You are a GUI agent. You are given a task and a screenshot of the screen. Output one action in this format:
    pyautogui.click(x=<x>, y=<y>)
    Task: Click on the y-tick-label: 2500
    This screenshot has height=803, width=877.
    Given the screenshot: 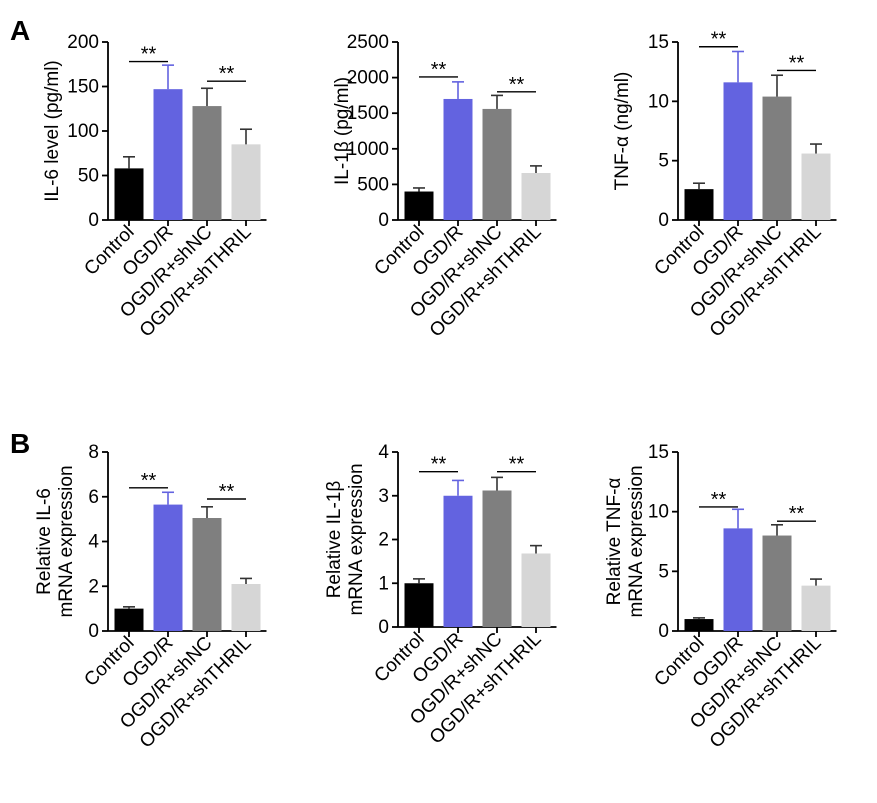 What is the action you would take?
    pyautogui.click(x=368, y=42)
    